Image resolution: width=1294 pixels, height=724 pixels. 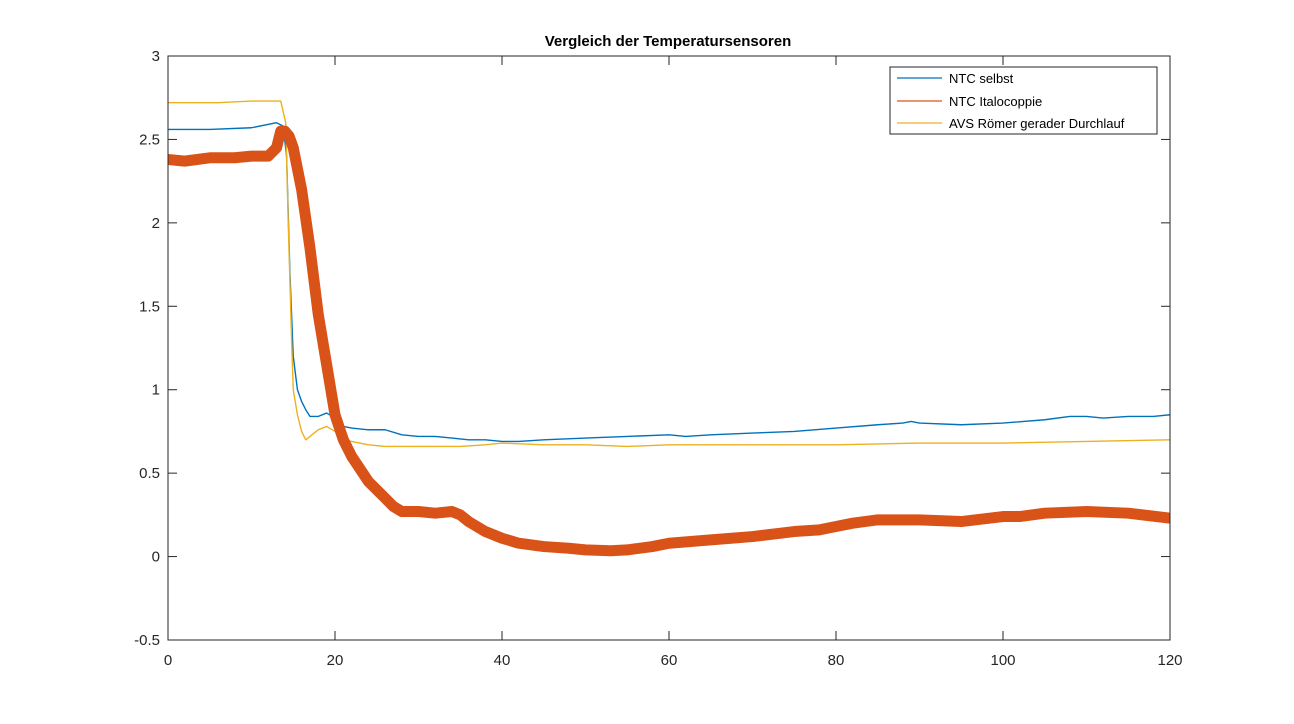 I want to click on chart-title: Vergleich der Temperatursensoren, so click(x=668, y=41).